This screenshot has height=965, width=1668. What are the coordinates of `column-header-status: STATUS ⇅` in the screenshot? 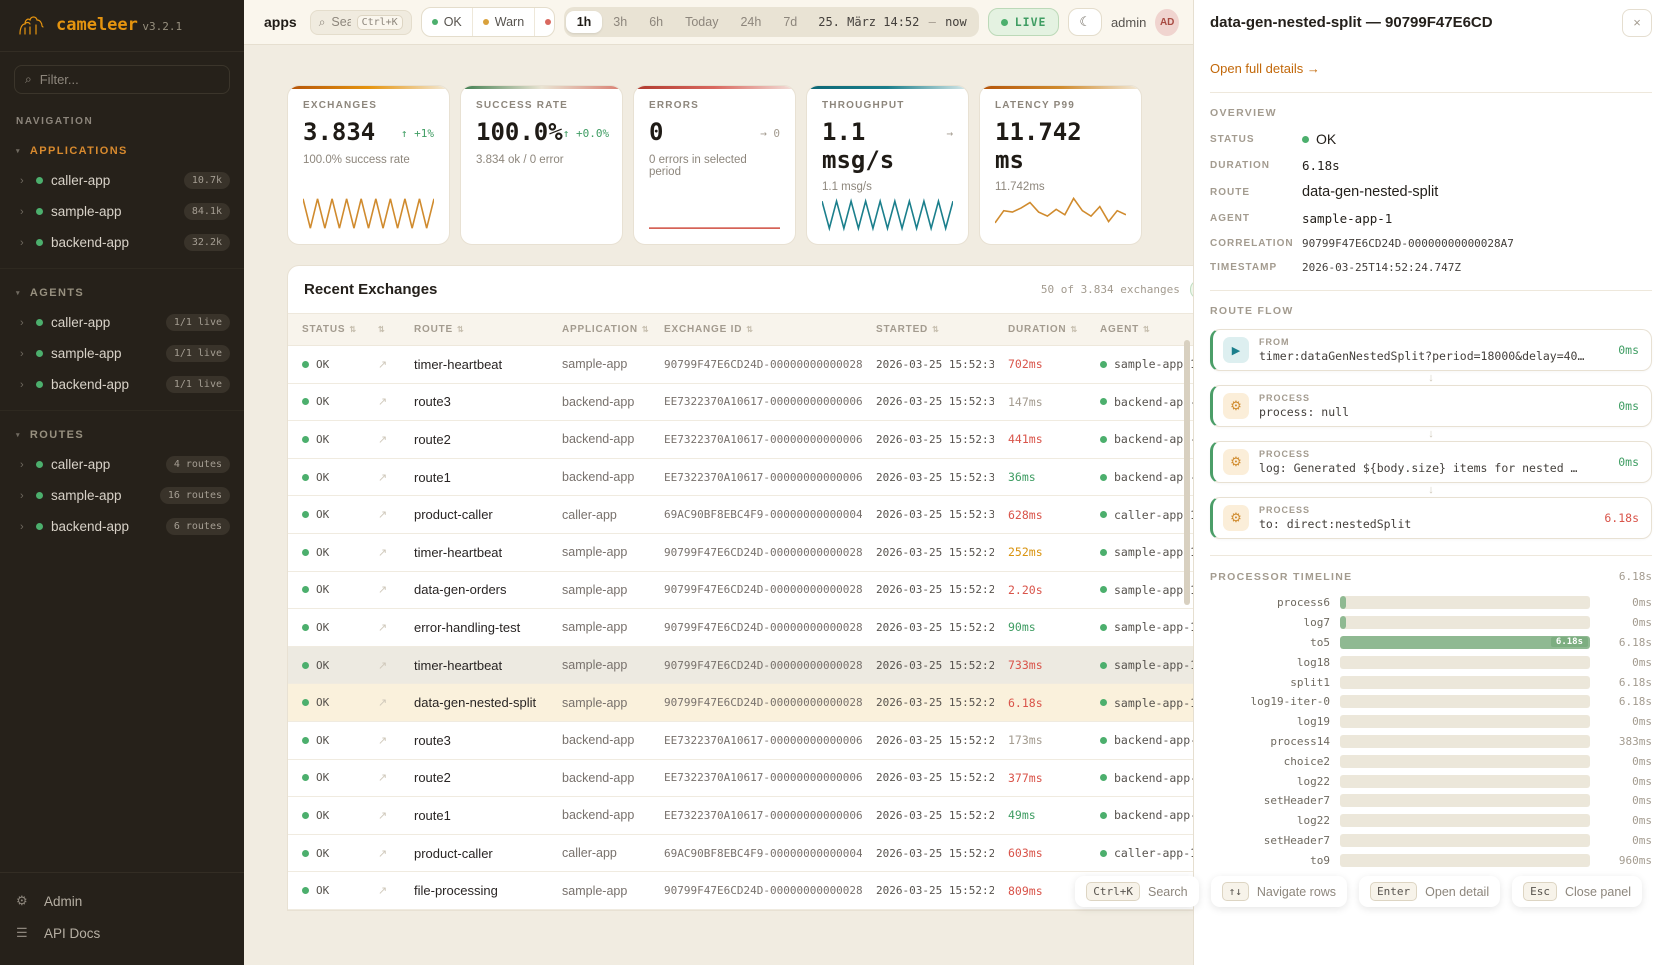 It's located at (326, 329).